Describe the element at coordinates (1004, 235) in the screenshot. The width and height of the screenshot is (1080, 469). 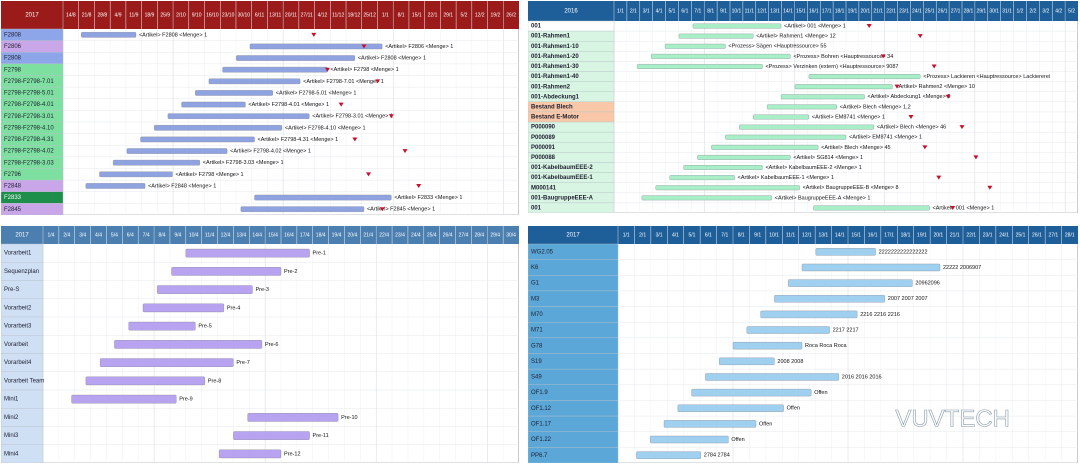
I see `column-date: 24/1` at that location.